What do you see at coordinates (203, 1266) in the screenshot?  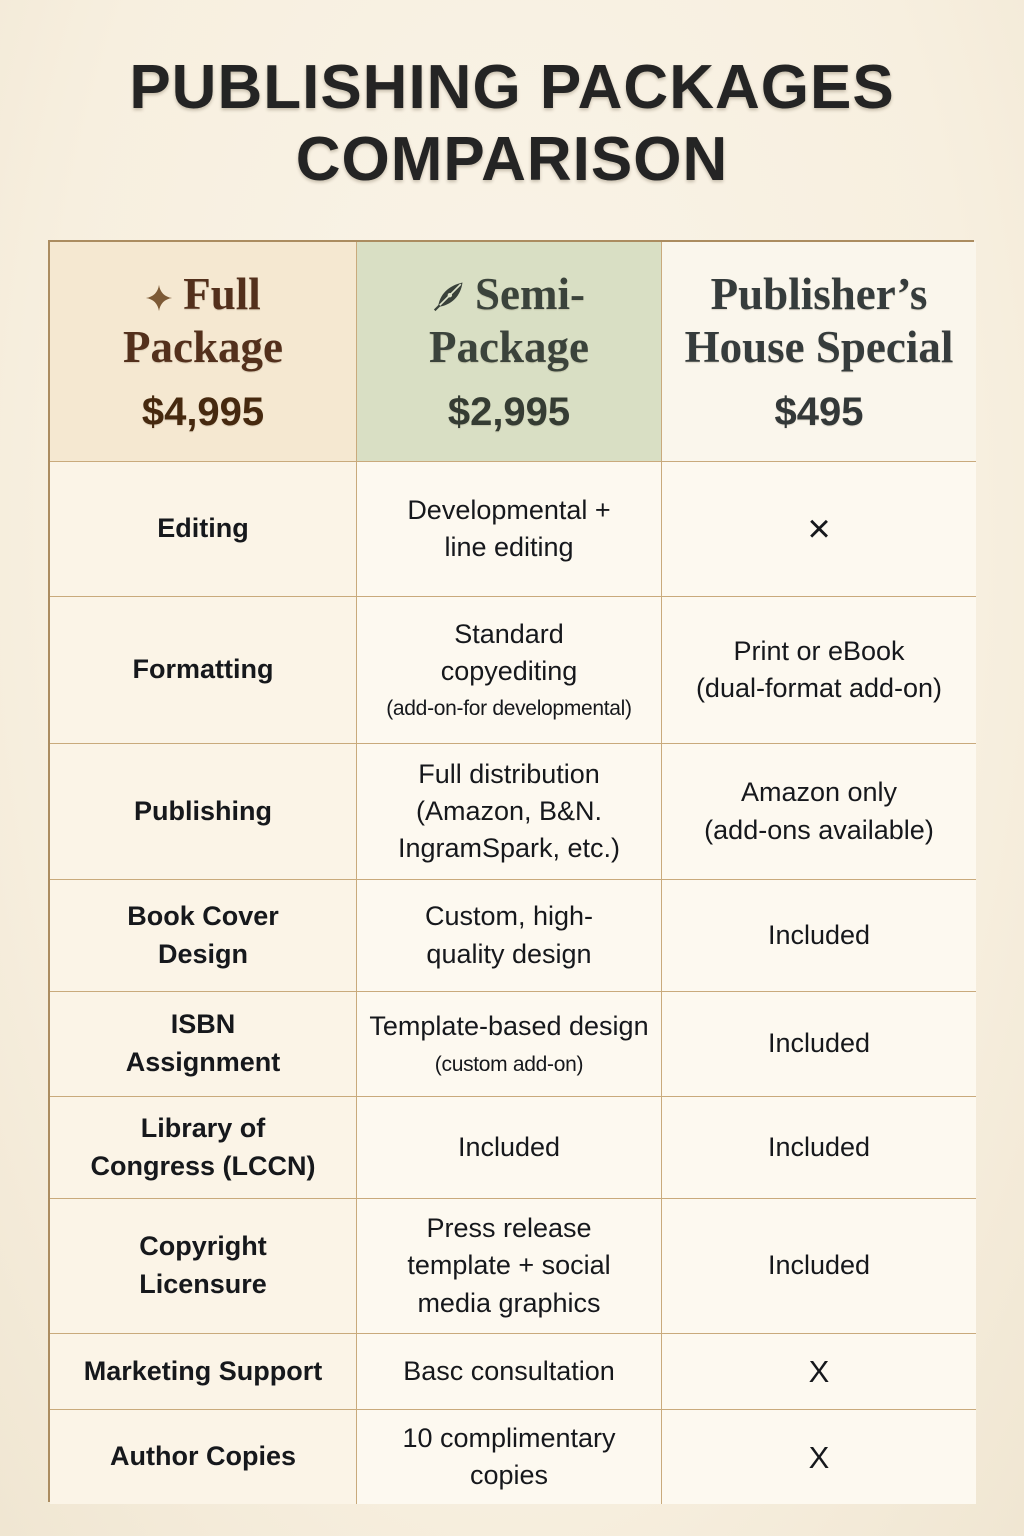 I see `feature-cell: Copyright Licensure` at bounding box center [203, 1266].